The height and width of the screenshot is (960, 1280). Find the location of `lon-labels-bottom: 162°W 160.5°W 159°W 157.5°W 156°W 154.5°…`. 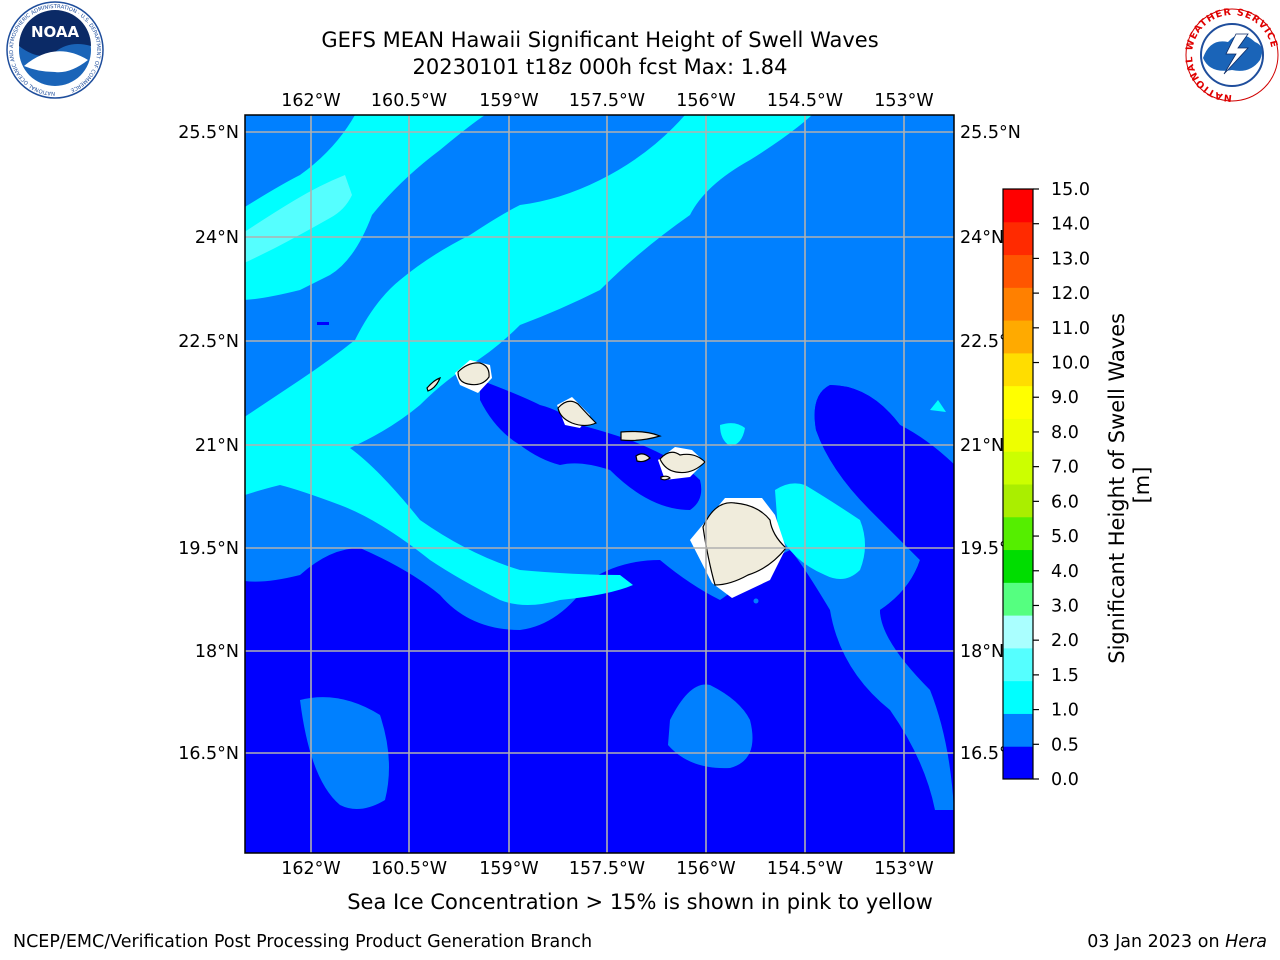

lon-labels-bottom: 162°W 160.5°W 159°W 157.5°W 156°W 154.5°… is located at coordinates (607, 869).